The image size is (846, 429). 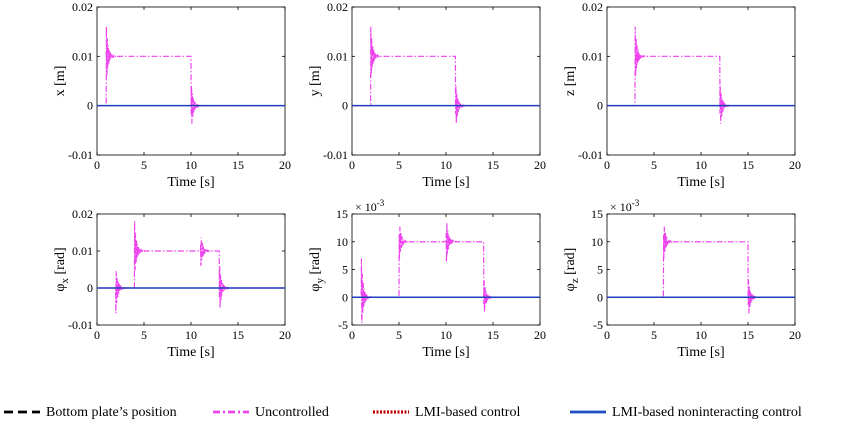 What do you see at coordinates (707, 412) in the screenshot?
I see `legend-label: LMI-based noninteracting control` at bounding box center [707, 412].